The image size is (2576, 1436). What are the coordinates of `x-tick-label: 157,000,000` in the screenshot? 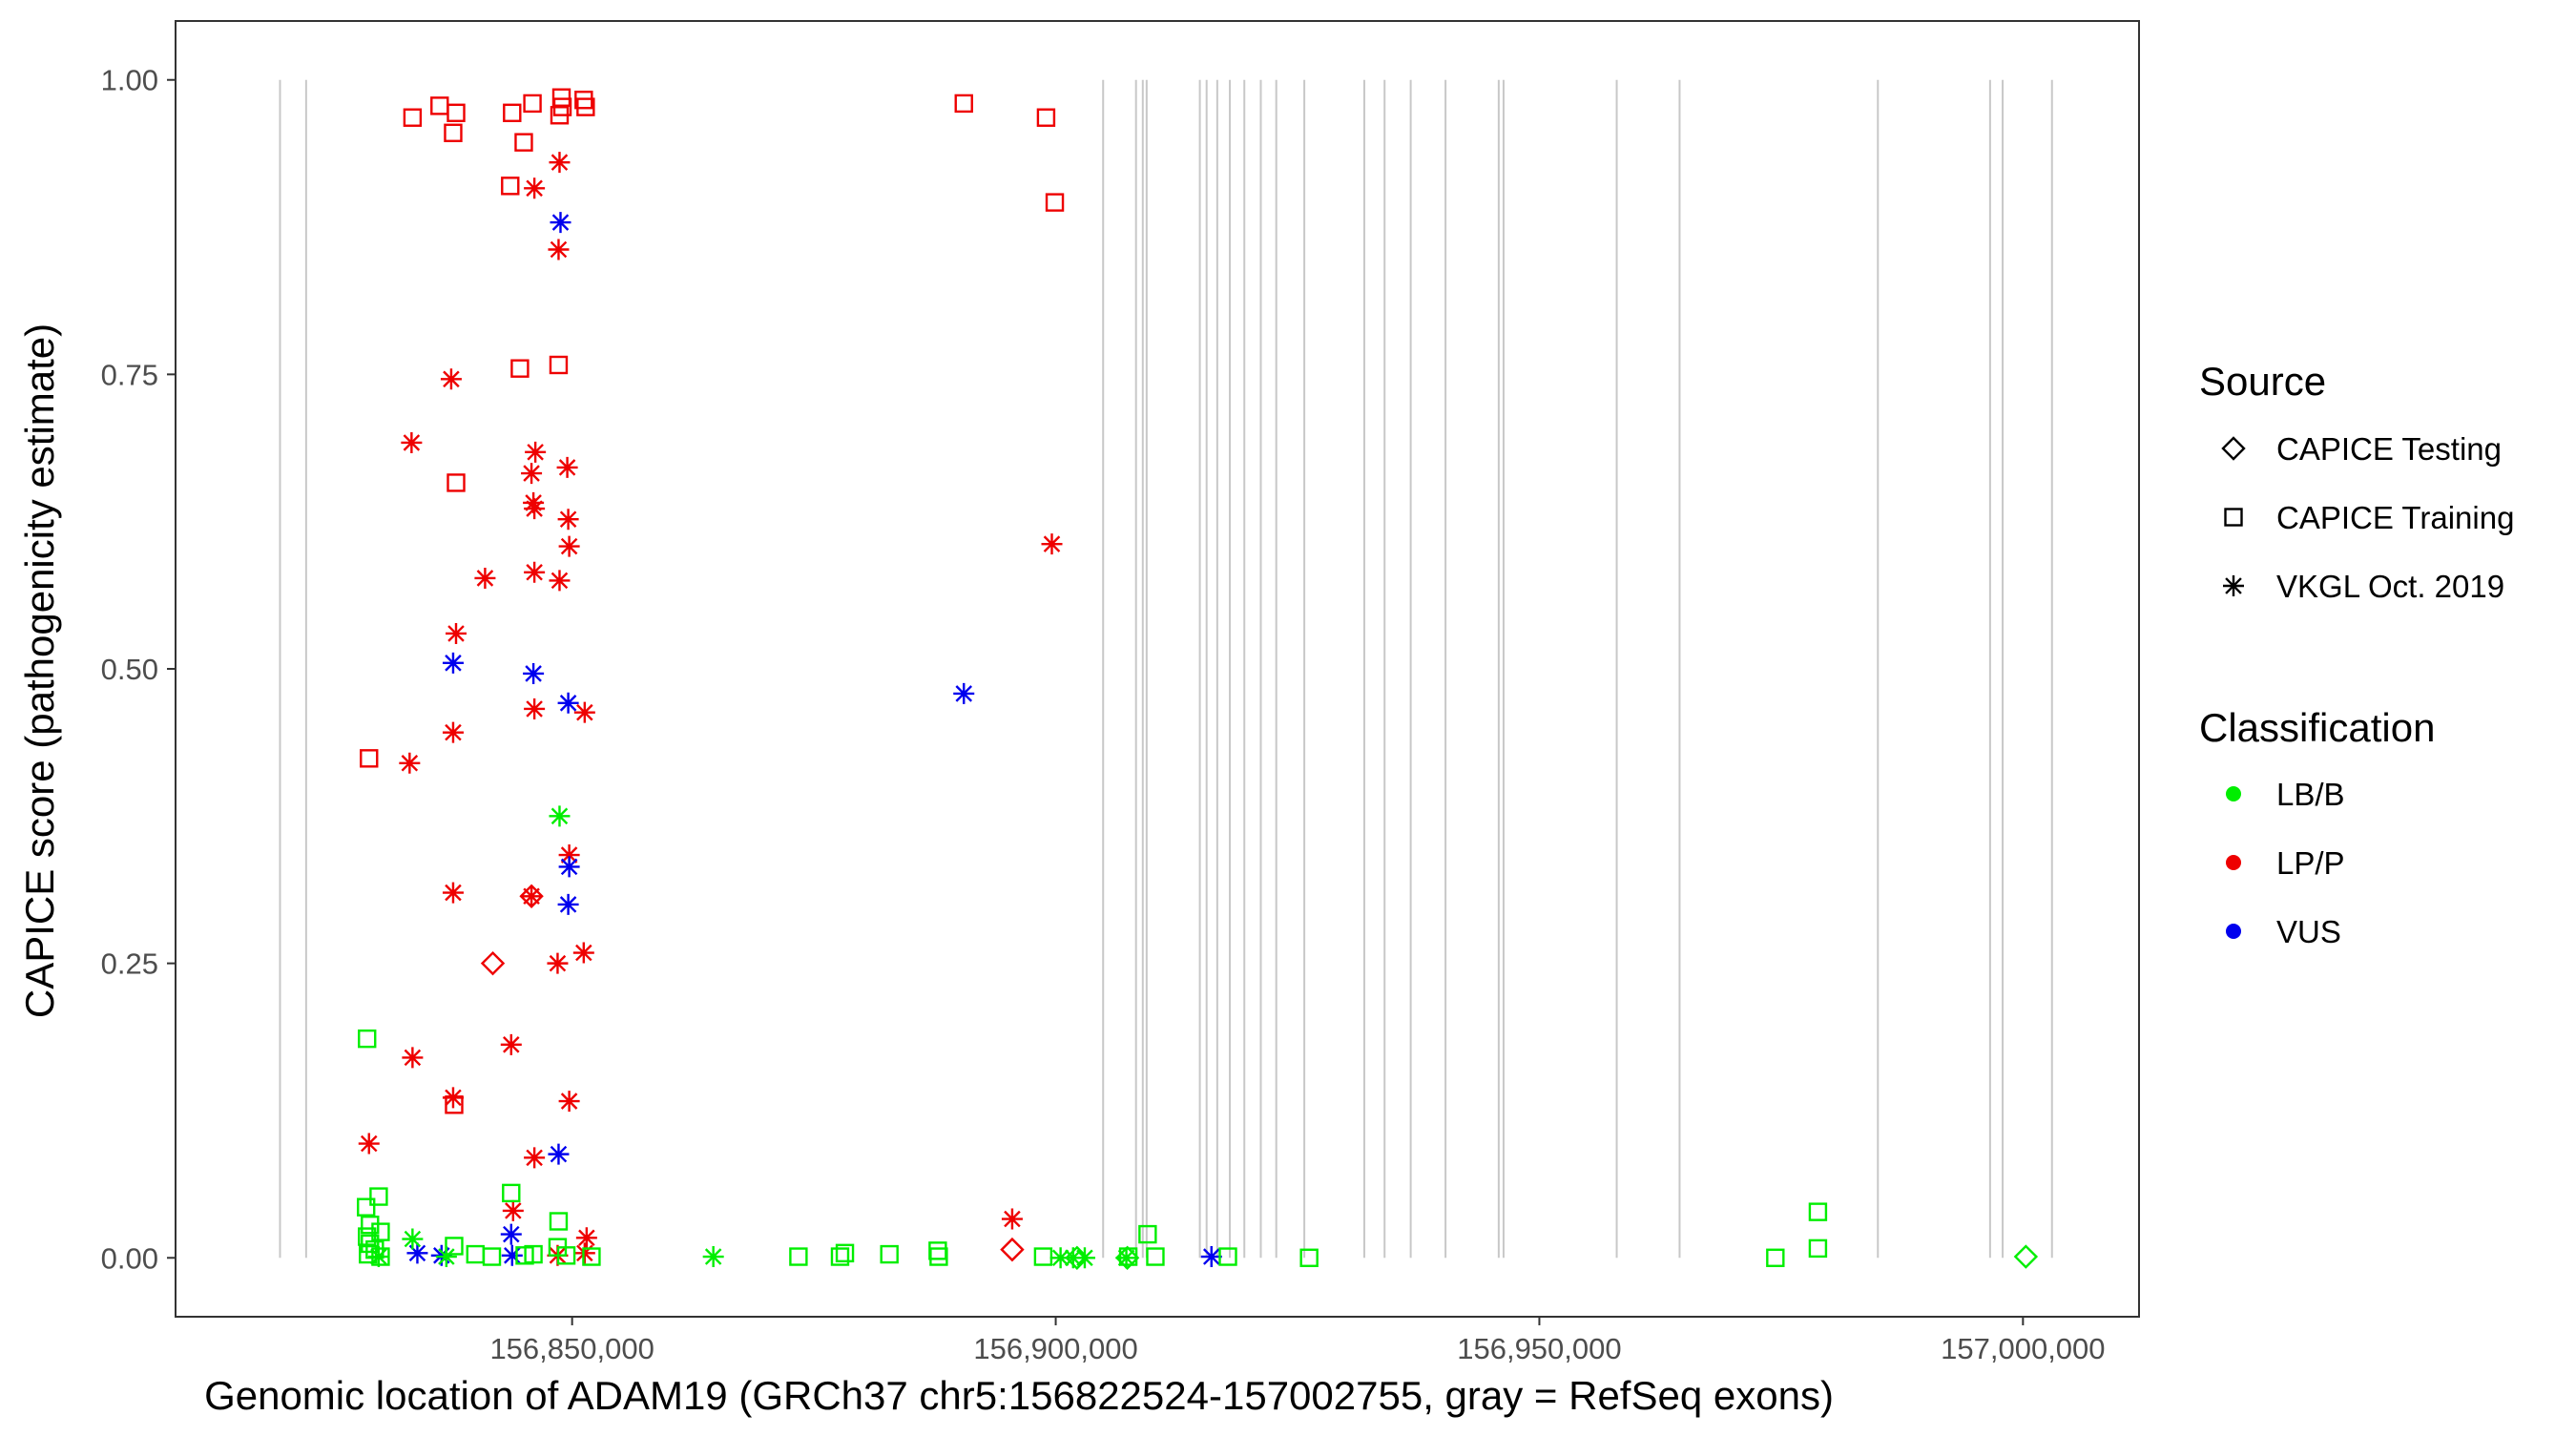 It's located at (2023, 1348).